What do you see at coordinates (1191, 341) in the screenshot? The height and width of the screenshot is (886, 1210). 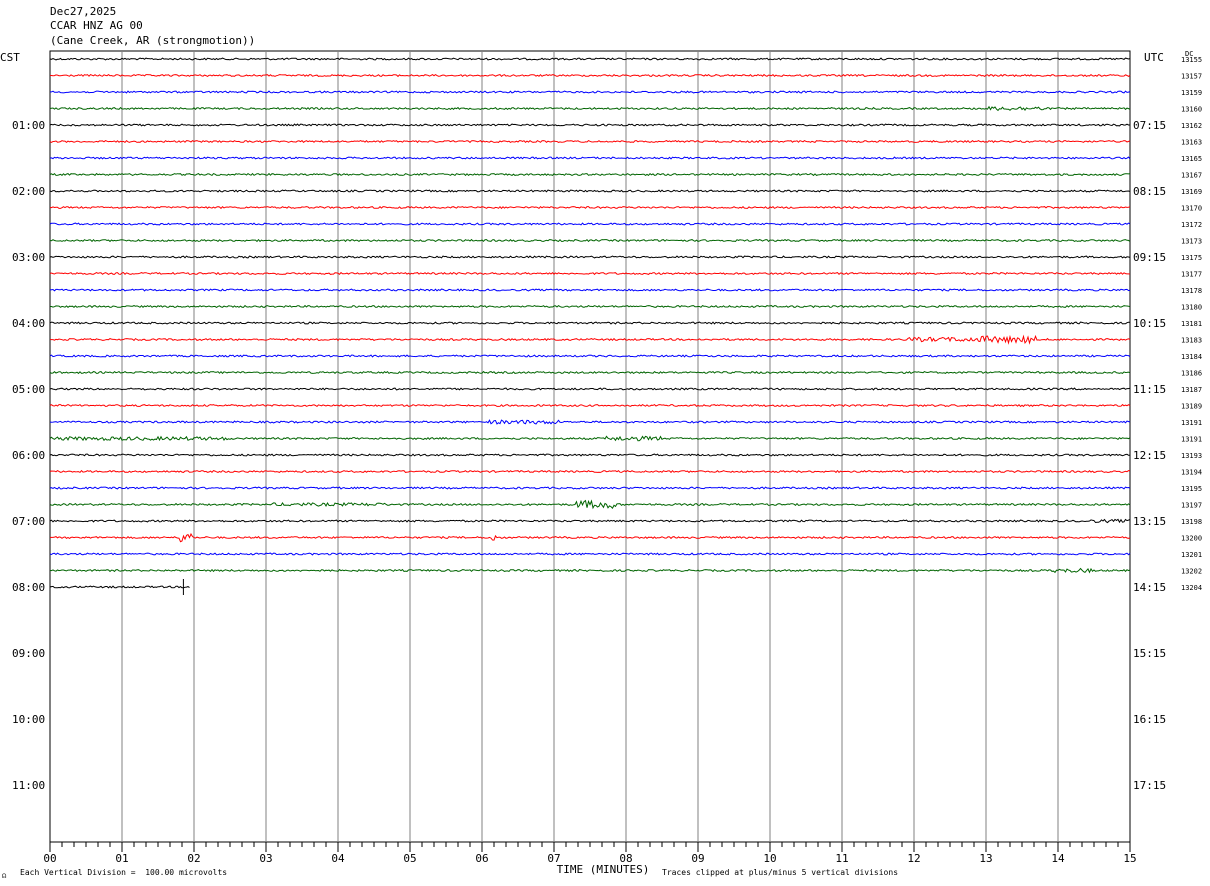 I see `dc-offset-label: 13183` at bounding box center [1191, 341].